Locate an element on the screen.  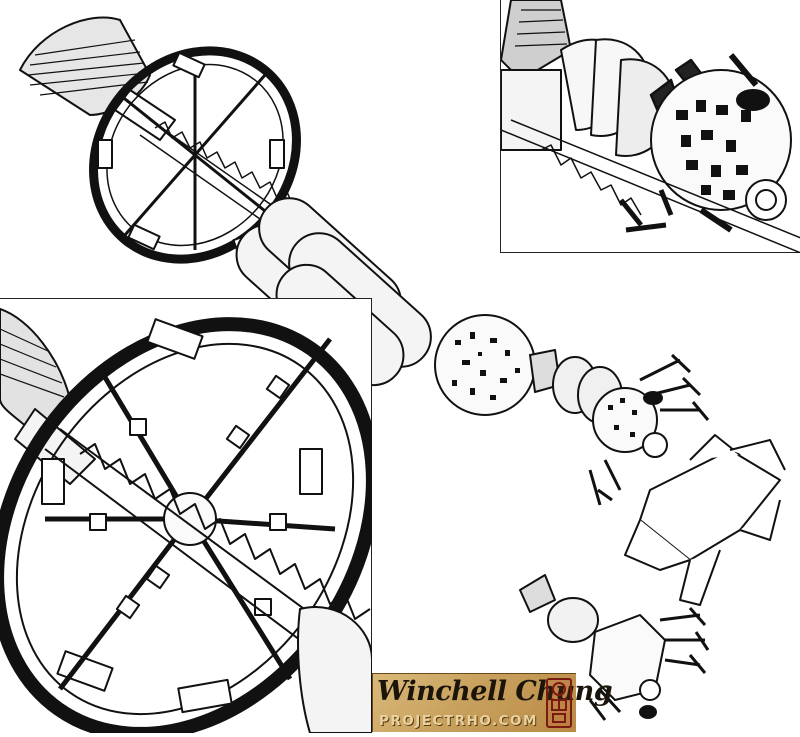
signature-website: PROJECTRHO.COM is located at coordinates (458, 721).